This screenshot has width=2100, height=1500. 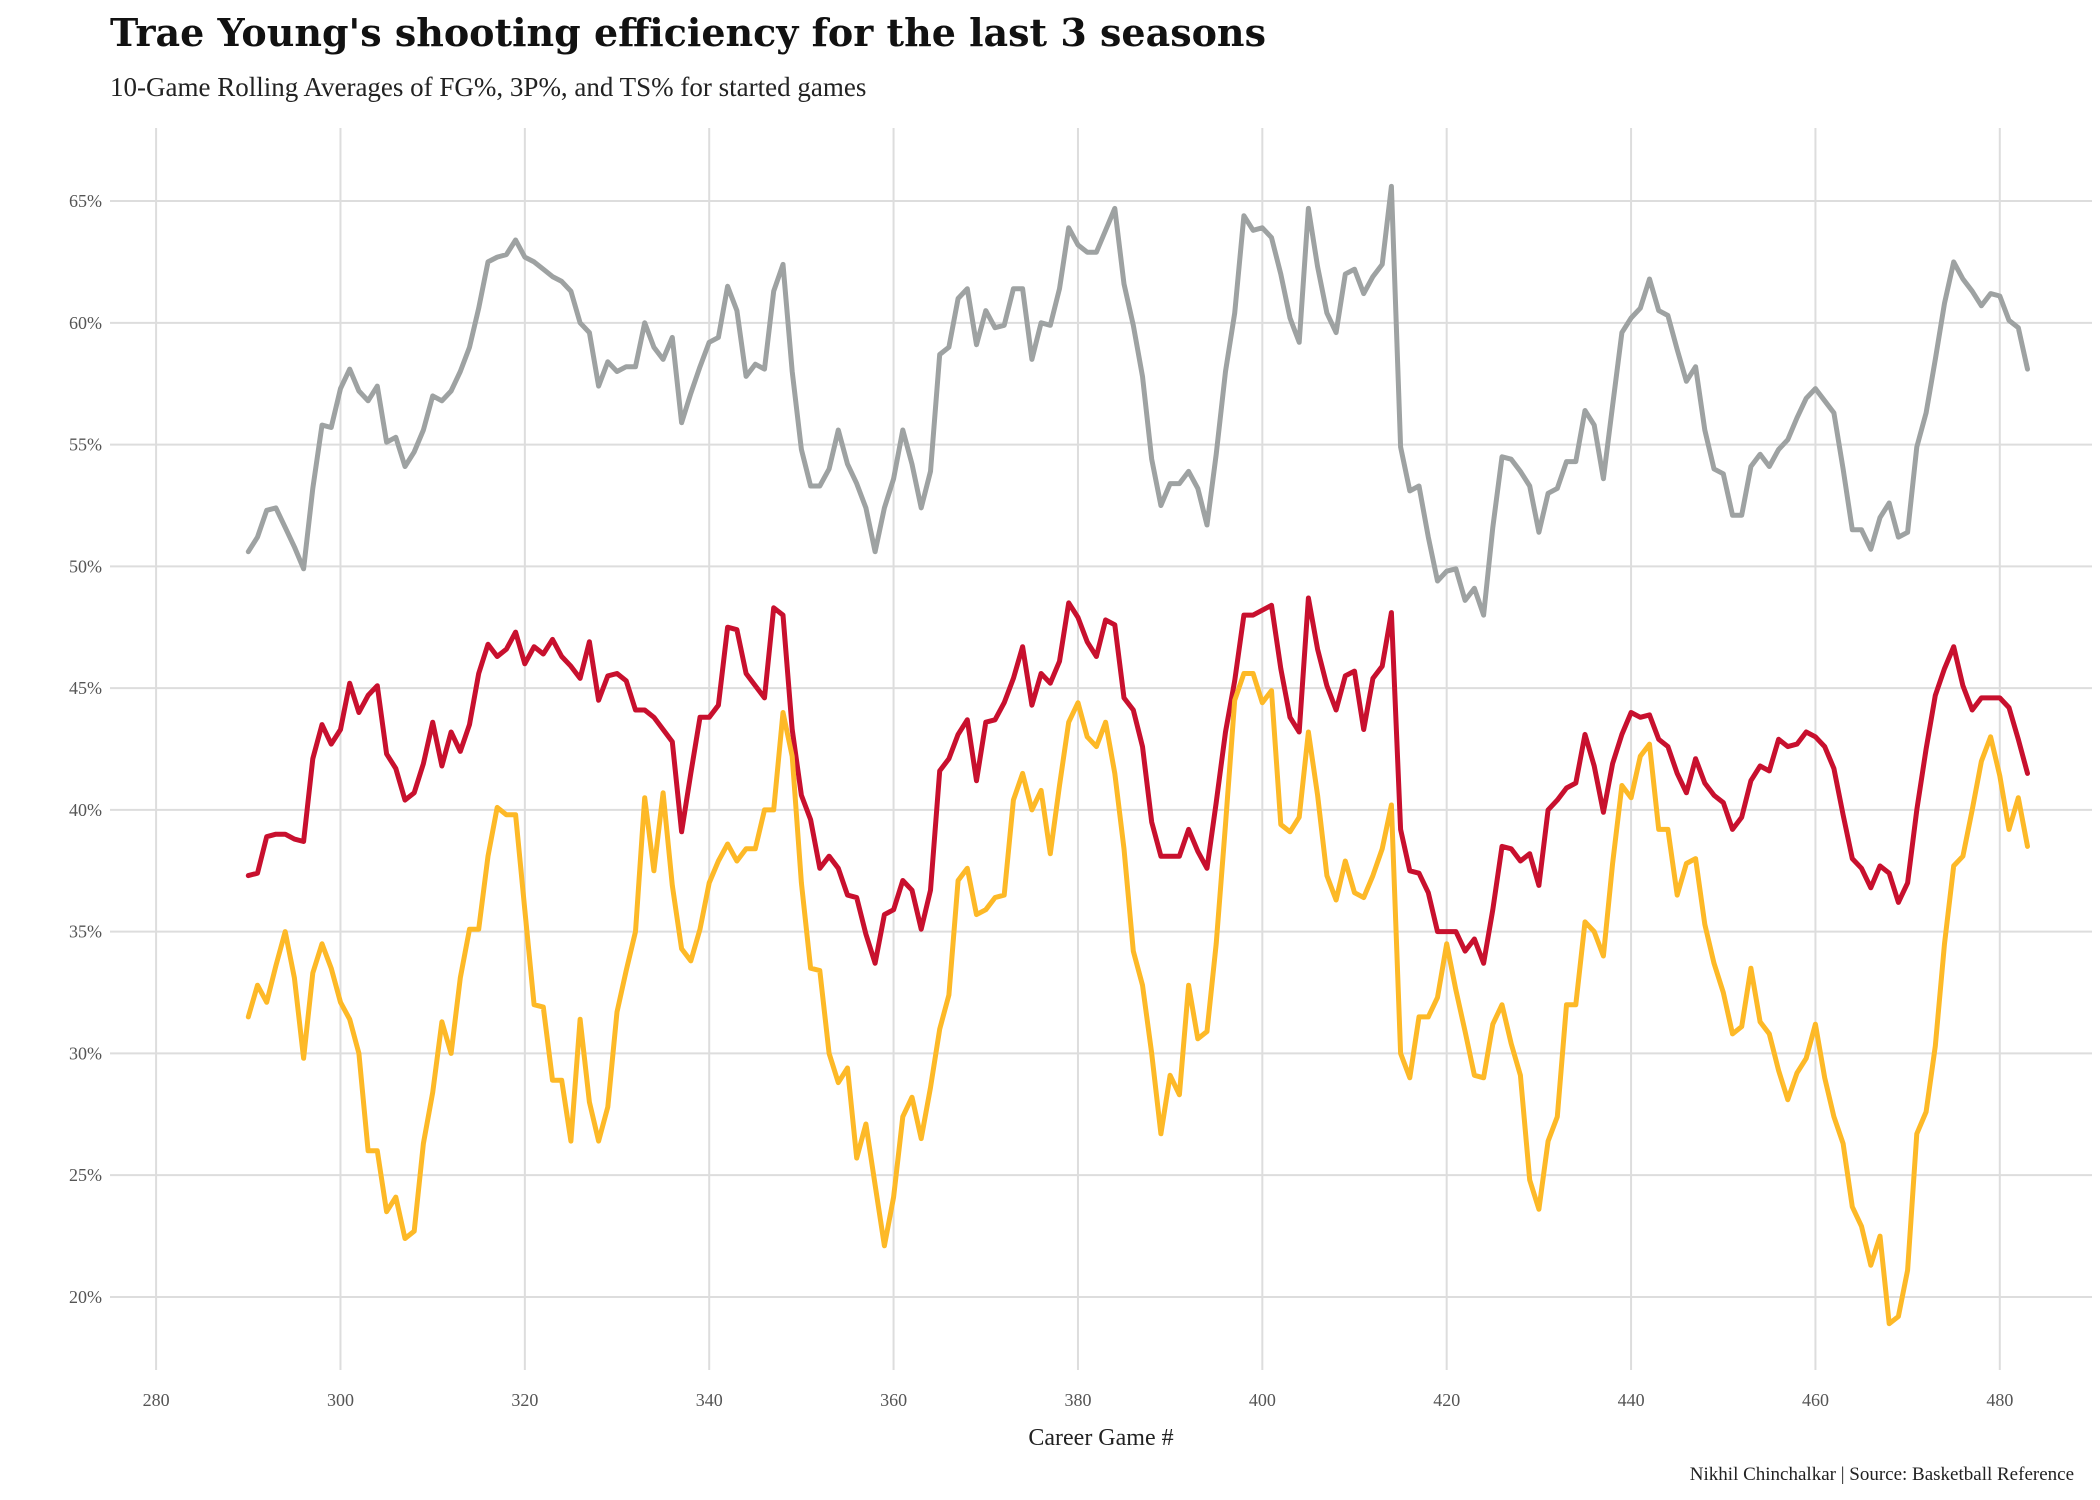 I want to click on y-tick-label: 40%, so click(x=85, y=810).